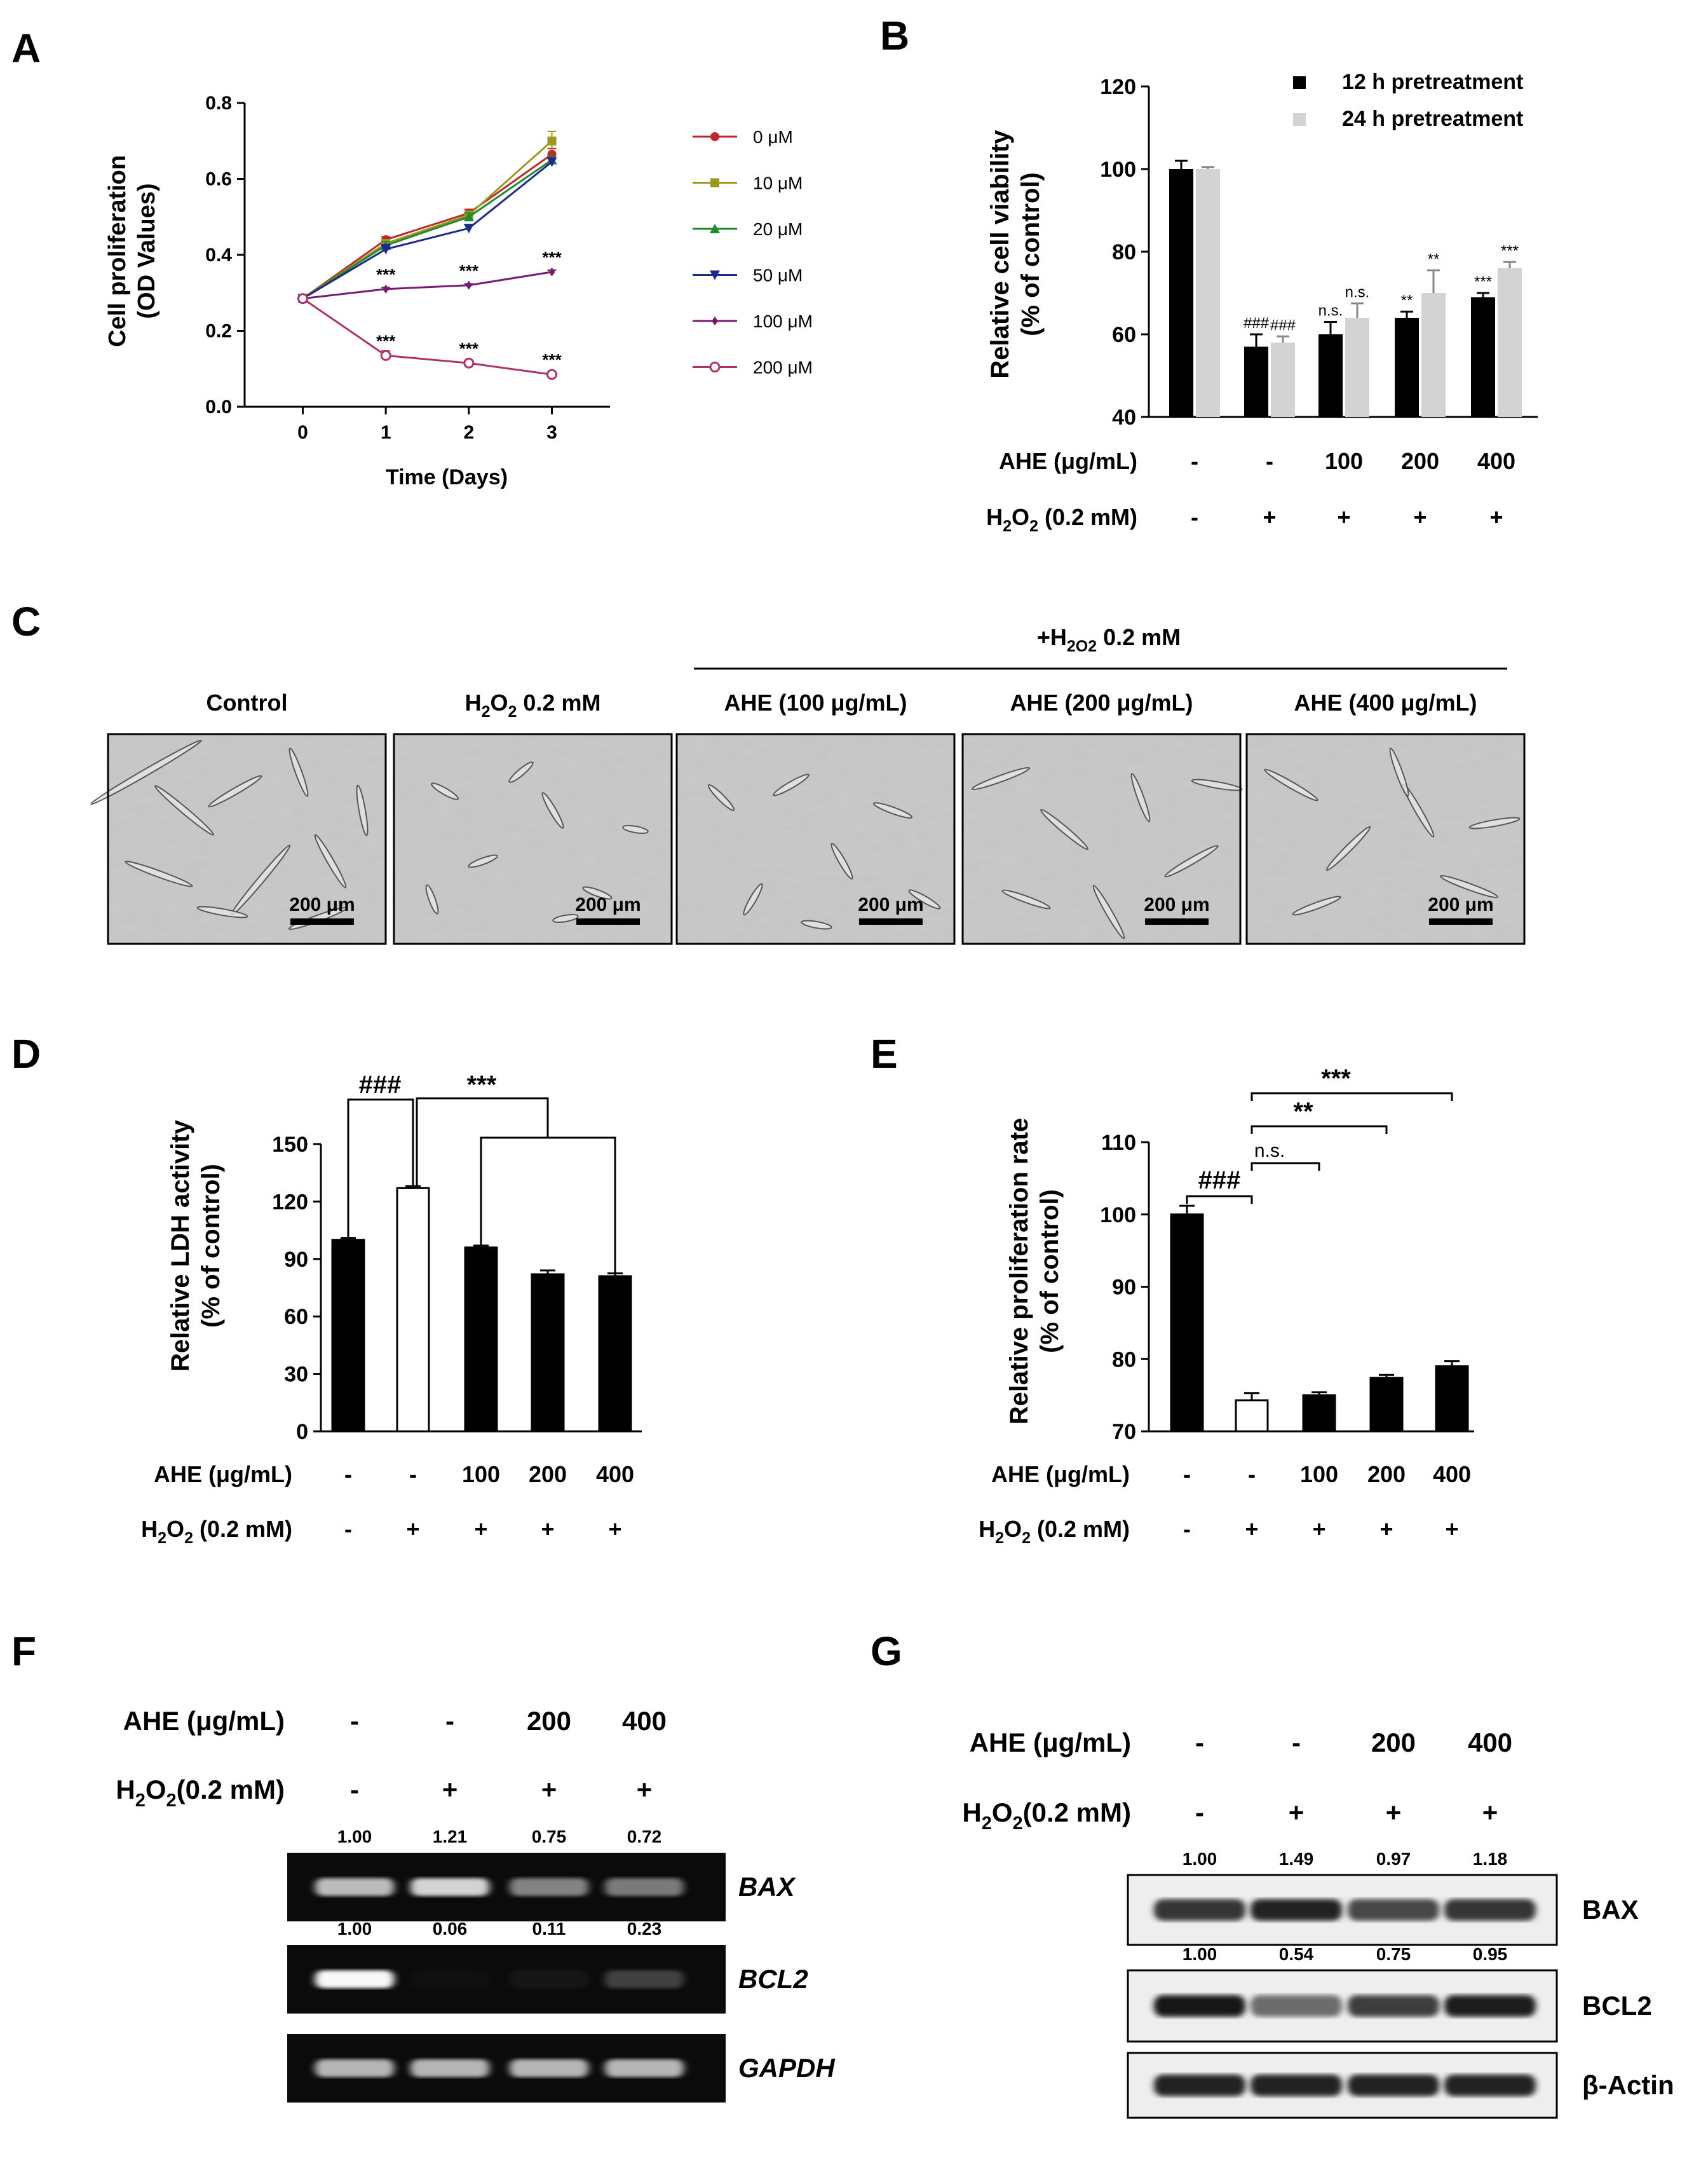  Describe the element at coordinates (1299, 119) in the screenshot. I see `panel-b-legend-swatch` at that location.